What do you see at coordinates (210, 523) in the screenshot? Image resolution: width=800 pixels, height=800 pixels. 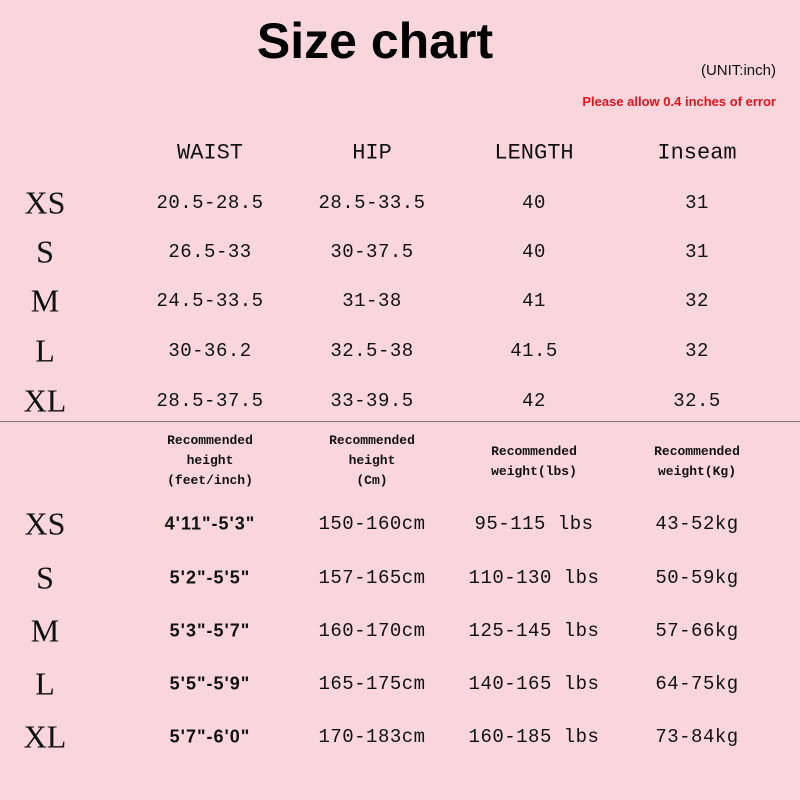 I see `recommendation-cell: 4'11"-5'3"` at bounding box center [210, 523].